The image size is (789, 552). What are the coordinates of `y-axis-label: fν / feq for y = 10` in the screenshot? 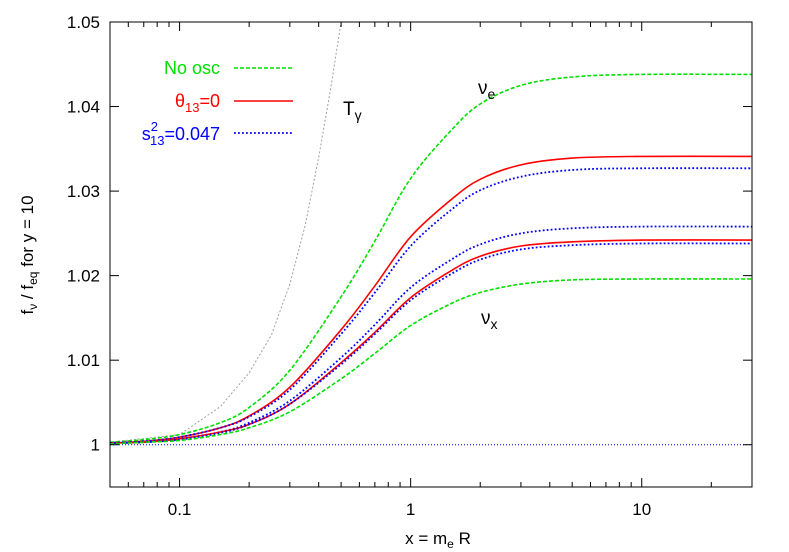 It's located at (29, 254).